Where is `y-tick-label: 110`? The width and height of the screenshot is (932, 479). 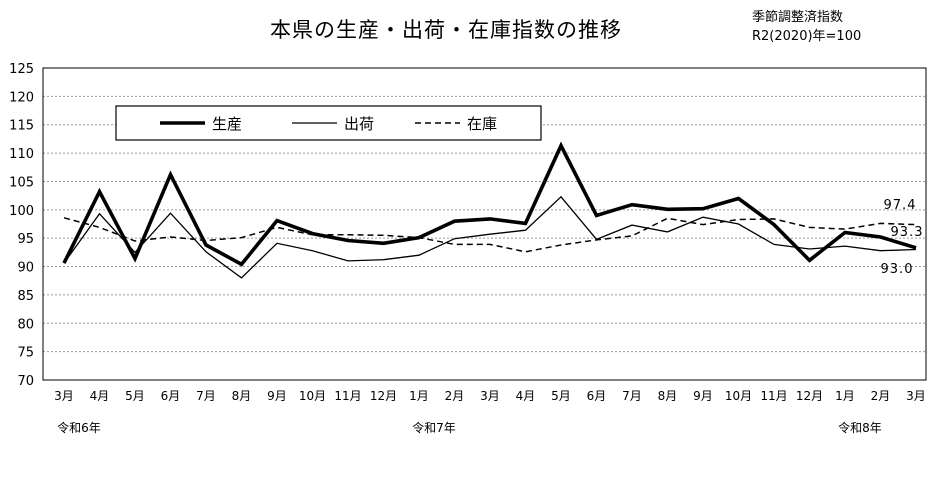
y-tick-label: 110 is located at coordinates (21, 154).